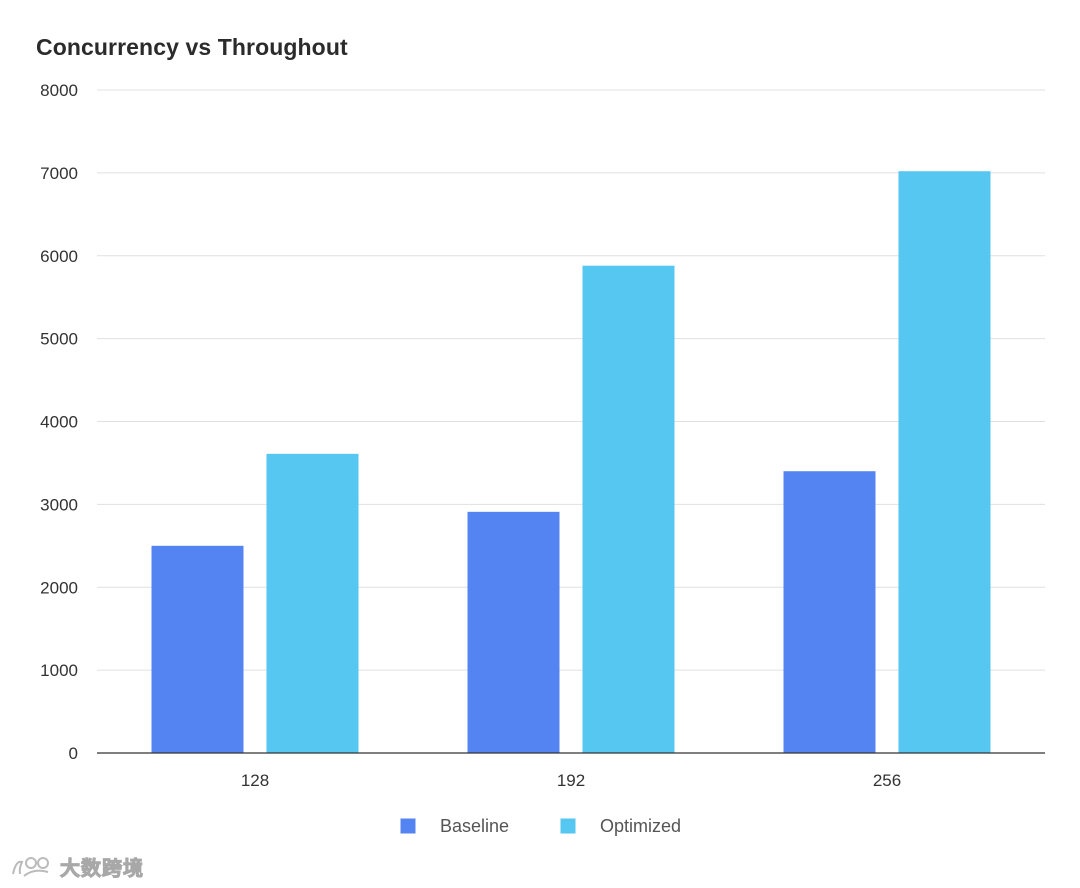 This screenshot has width=1080, height=888. What do you see at coordinates (408, 826) in the screenshot?
I see `legend-swatch-baseline` at bounding box center [408, 826].